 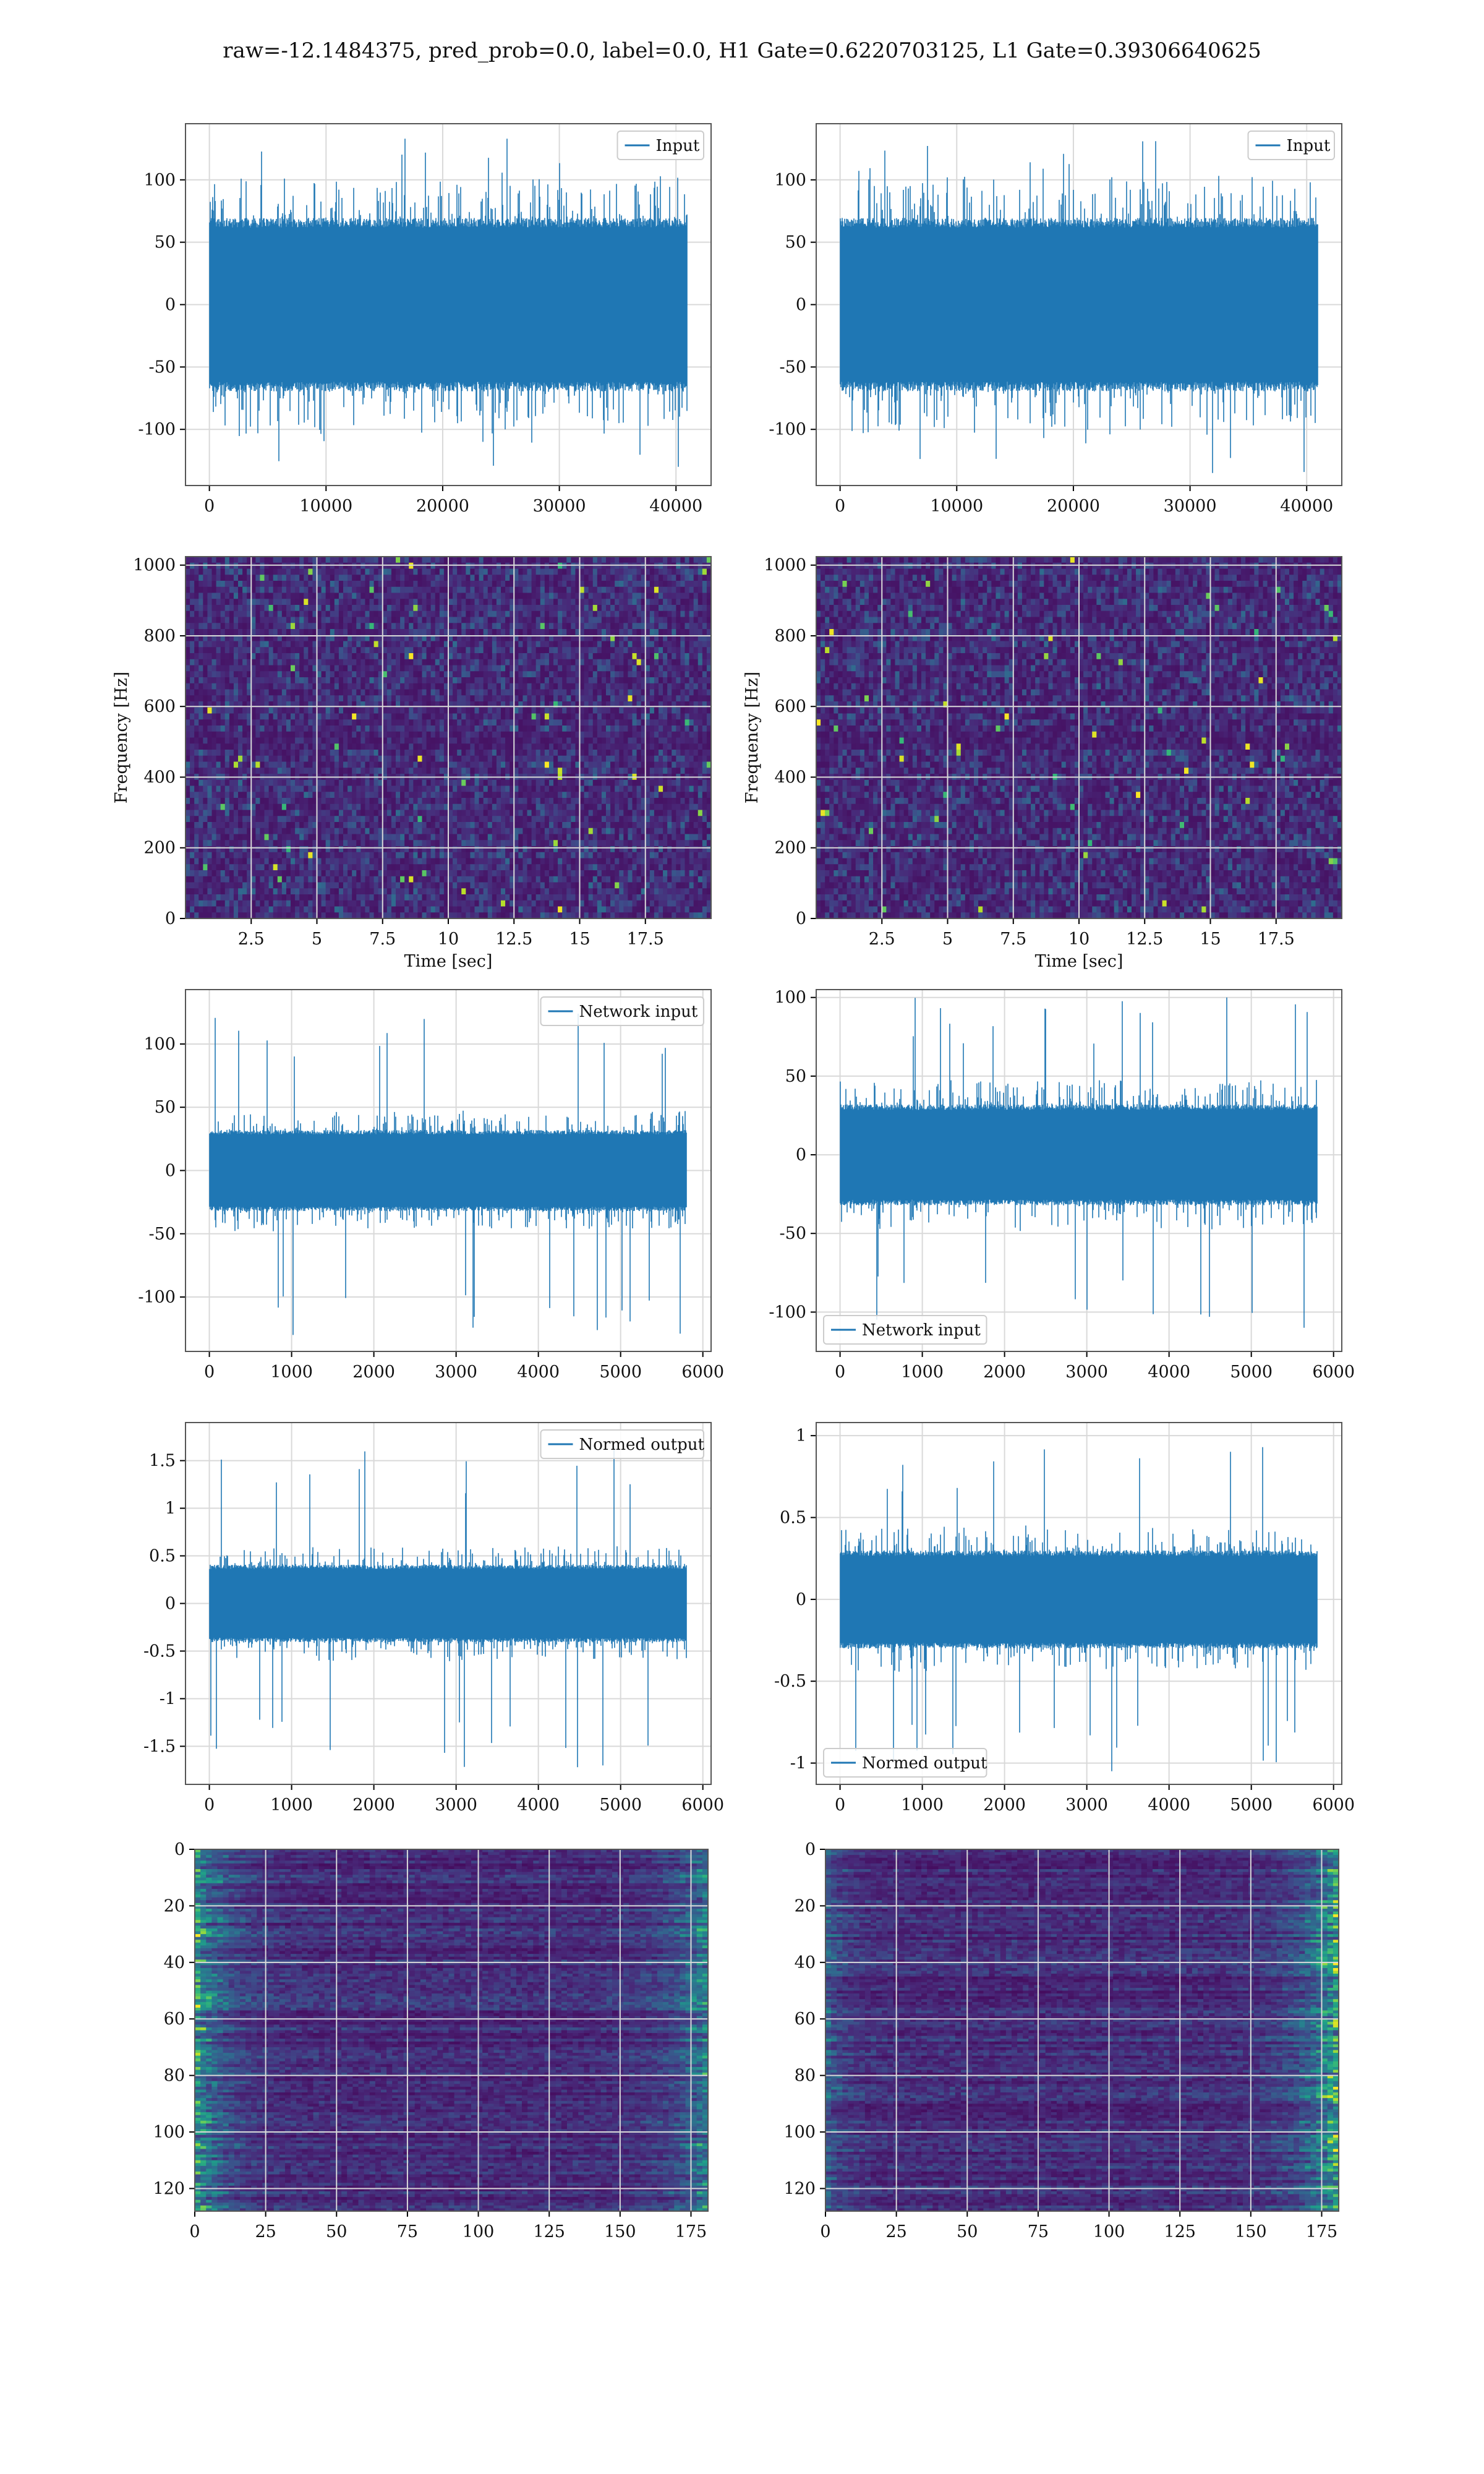 What do you see at coordinates (559, 506) in the screenshot?
I see `x-tick-label: 30000` at bounding box center [559, 506].